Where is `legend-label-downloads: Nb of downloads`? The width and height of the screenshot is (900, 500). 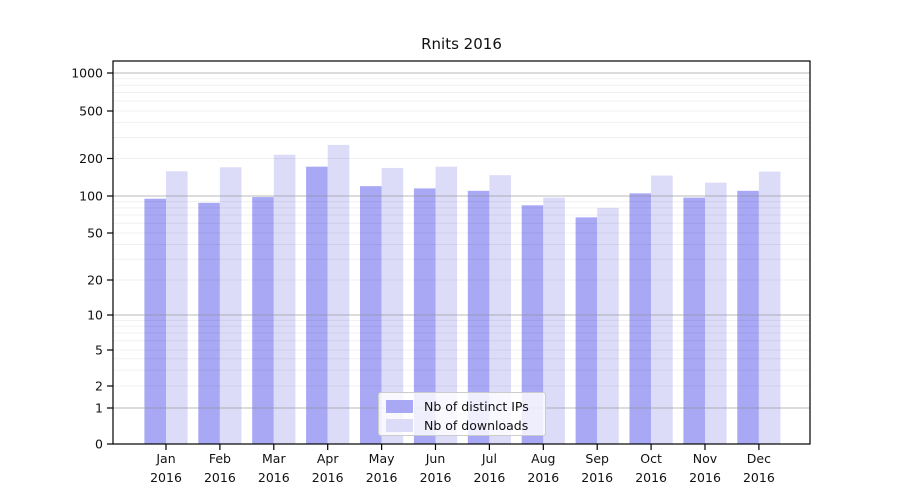
legend-label-downloads: Nb of downloads is located at coordinates (476, 425).